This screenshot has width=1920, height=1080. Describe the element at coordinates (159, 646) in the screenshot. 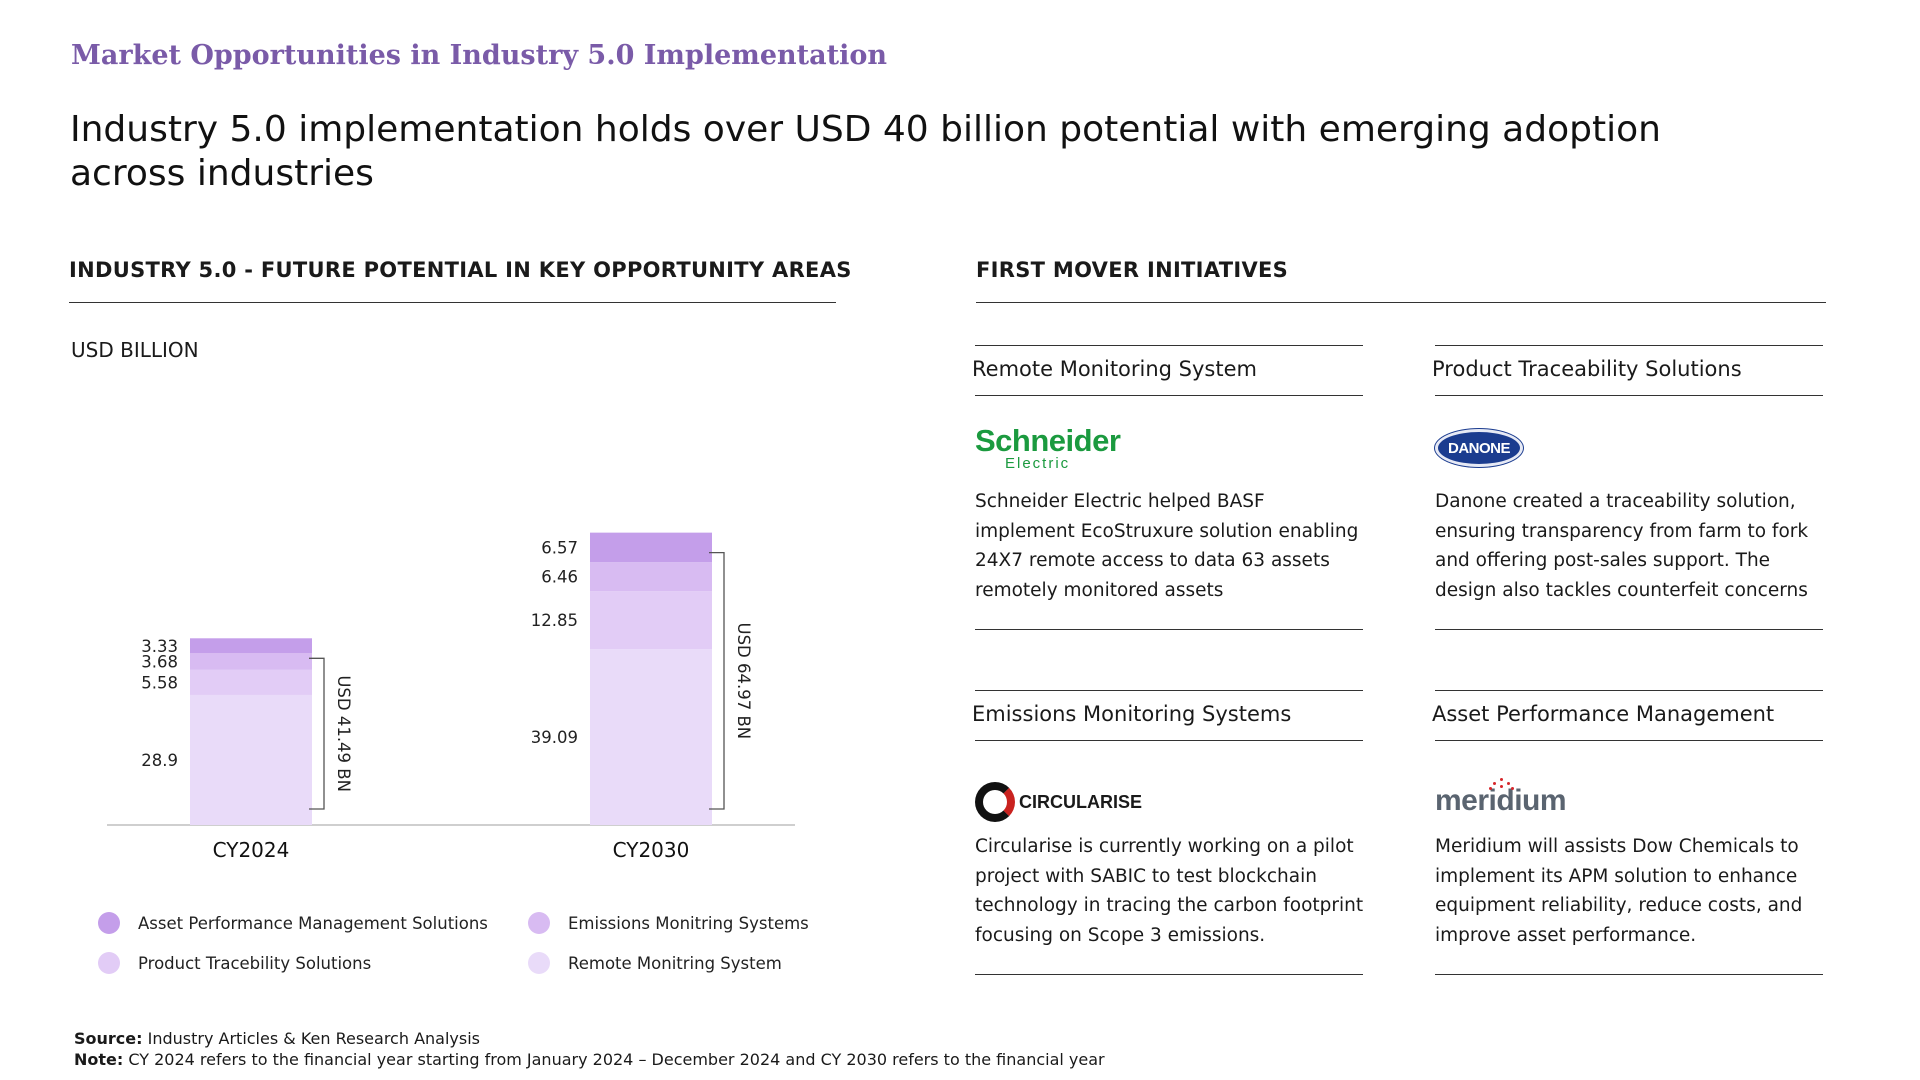

I see `data-label: 3.33` at that location.